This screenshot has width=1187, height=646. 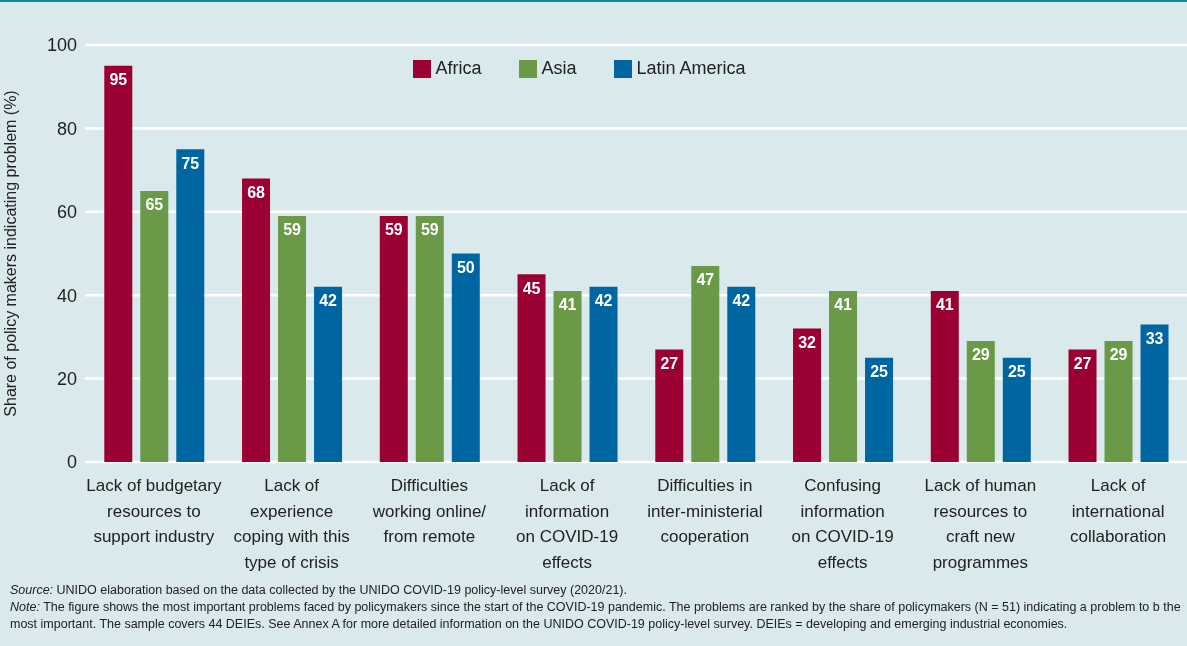 I want to click on x-tick-label: Difficulties in inter-ministerial cooperation, so click(x=705, y=511).